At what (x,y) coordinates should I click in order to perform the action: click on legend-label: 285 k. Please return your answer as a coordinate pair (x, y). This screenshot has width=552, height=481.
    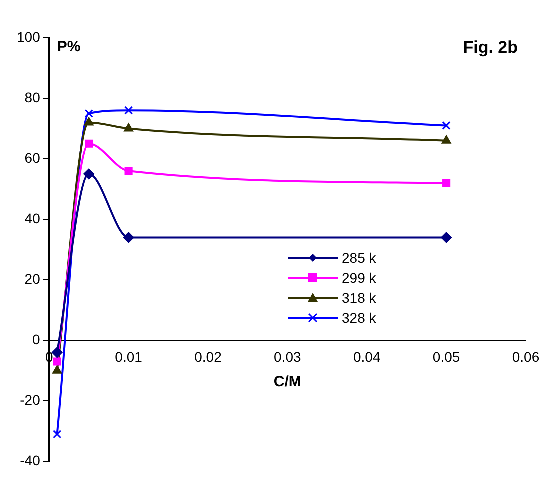
    Looking at the image, I should click on (359, 258).